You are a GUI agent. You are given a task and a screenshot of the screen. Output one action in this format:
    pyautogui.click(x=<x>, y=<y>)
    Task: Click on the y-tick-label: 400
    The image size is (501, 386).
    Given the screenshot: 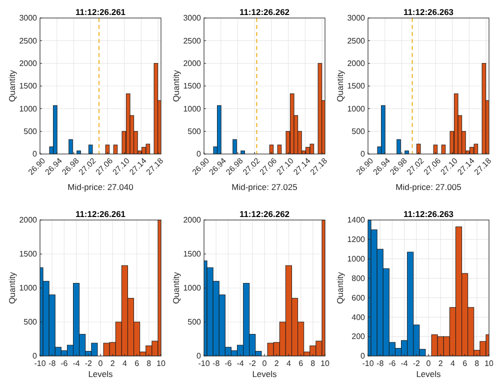 What is the action you would take?
    pyautogui.click(x=359, y=317)
    